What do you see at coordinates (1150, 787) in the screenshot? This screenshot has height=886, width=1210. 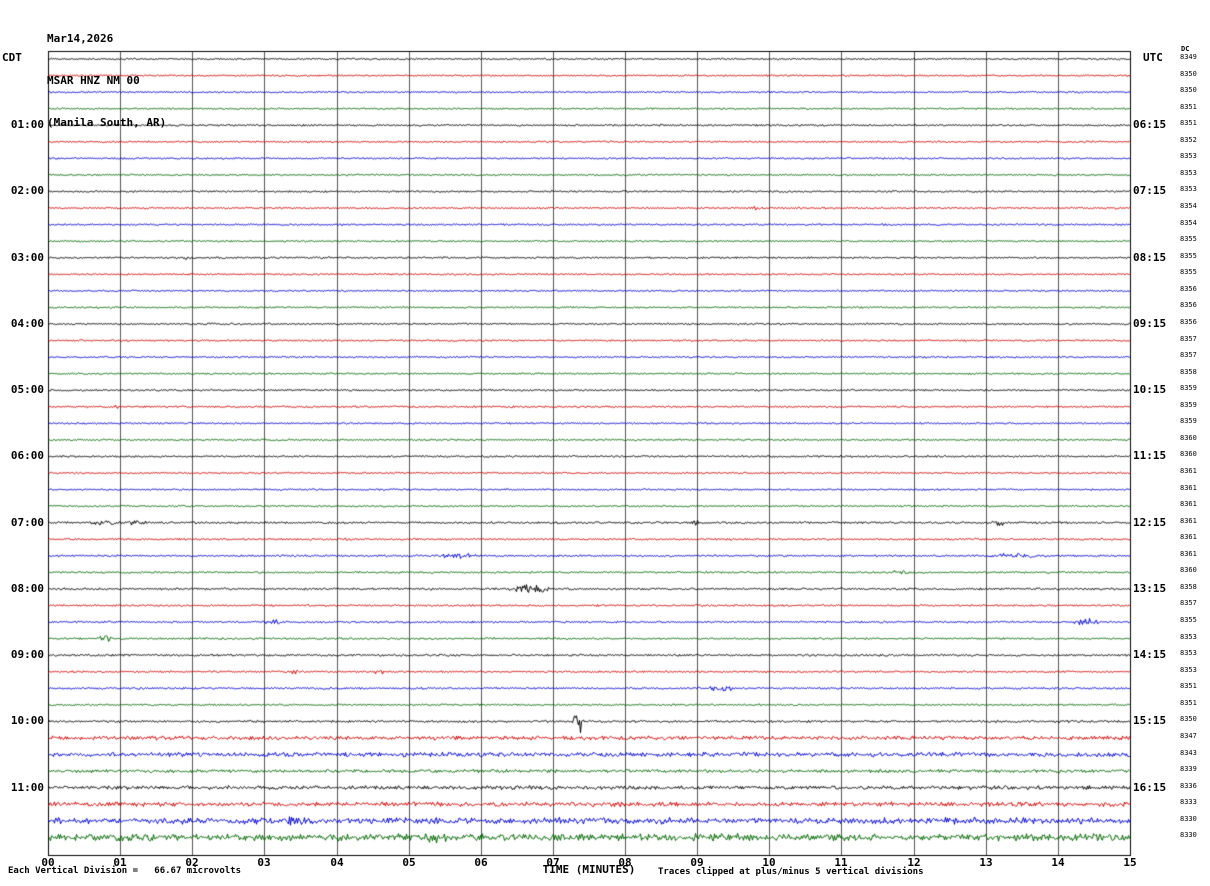 I see `utc-hour-label: 16:15` at bounding box center [1150, 787].